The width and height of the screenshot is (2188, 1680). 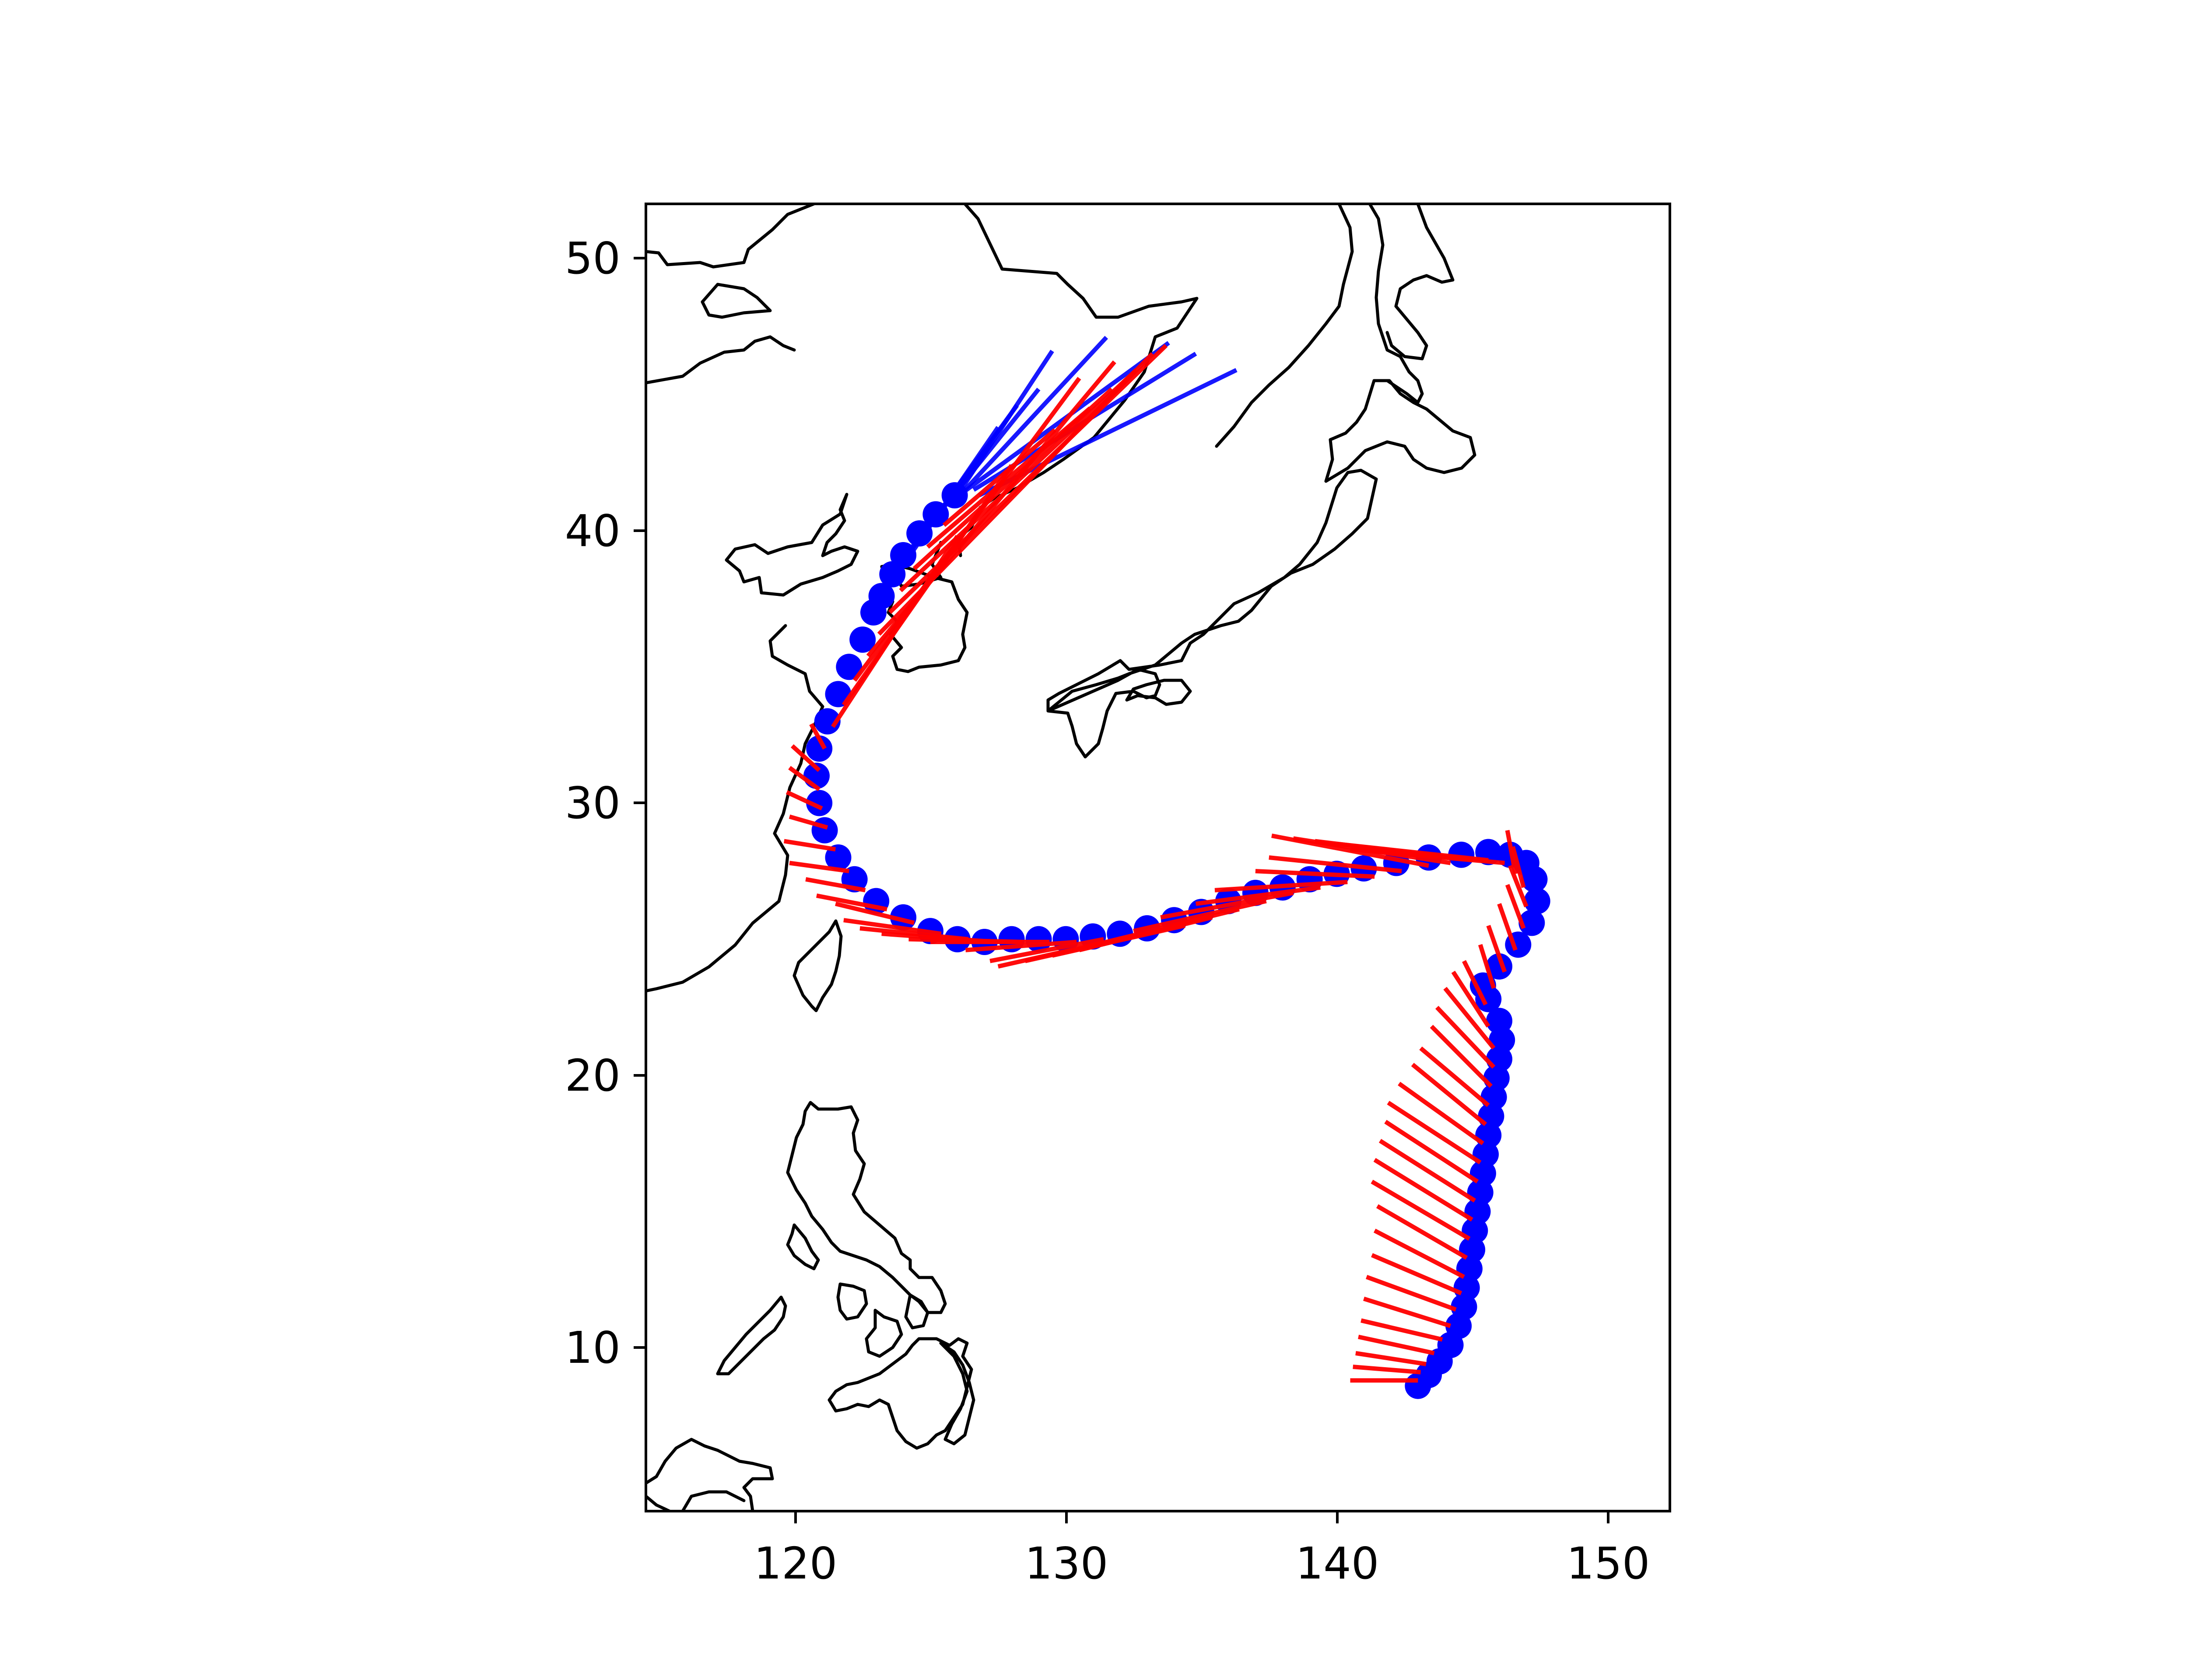 I want to click on y-tick-label-10: 10, so click(x=593, y=1347).